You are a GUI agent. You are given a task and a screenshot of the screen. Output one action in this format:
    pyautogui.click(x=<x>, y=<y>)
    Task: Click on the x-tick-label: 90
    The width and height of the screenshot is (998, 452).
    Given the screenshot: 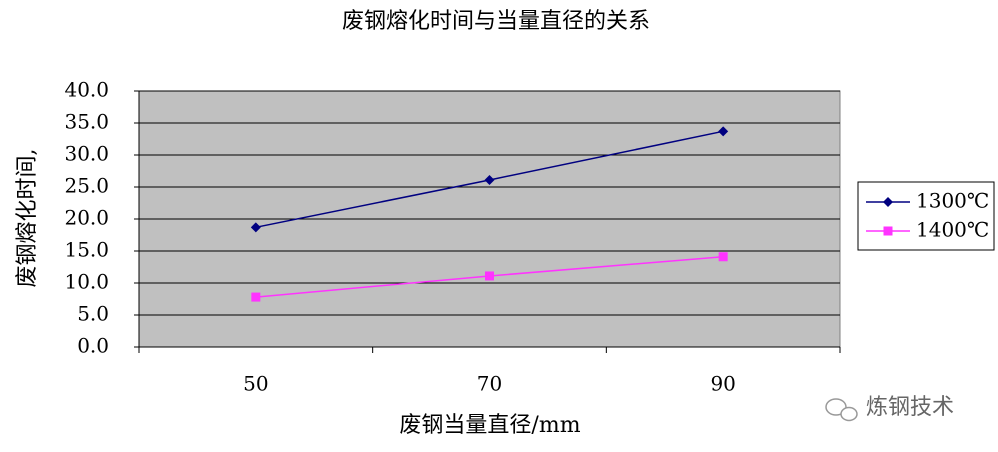 What is the action you would take?
    pyautogui.click(x=722, y=384)
    